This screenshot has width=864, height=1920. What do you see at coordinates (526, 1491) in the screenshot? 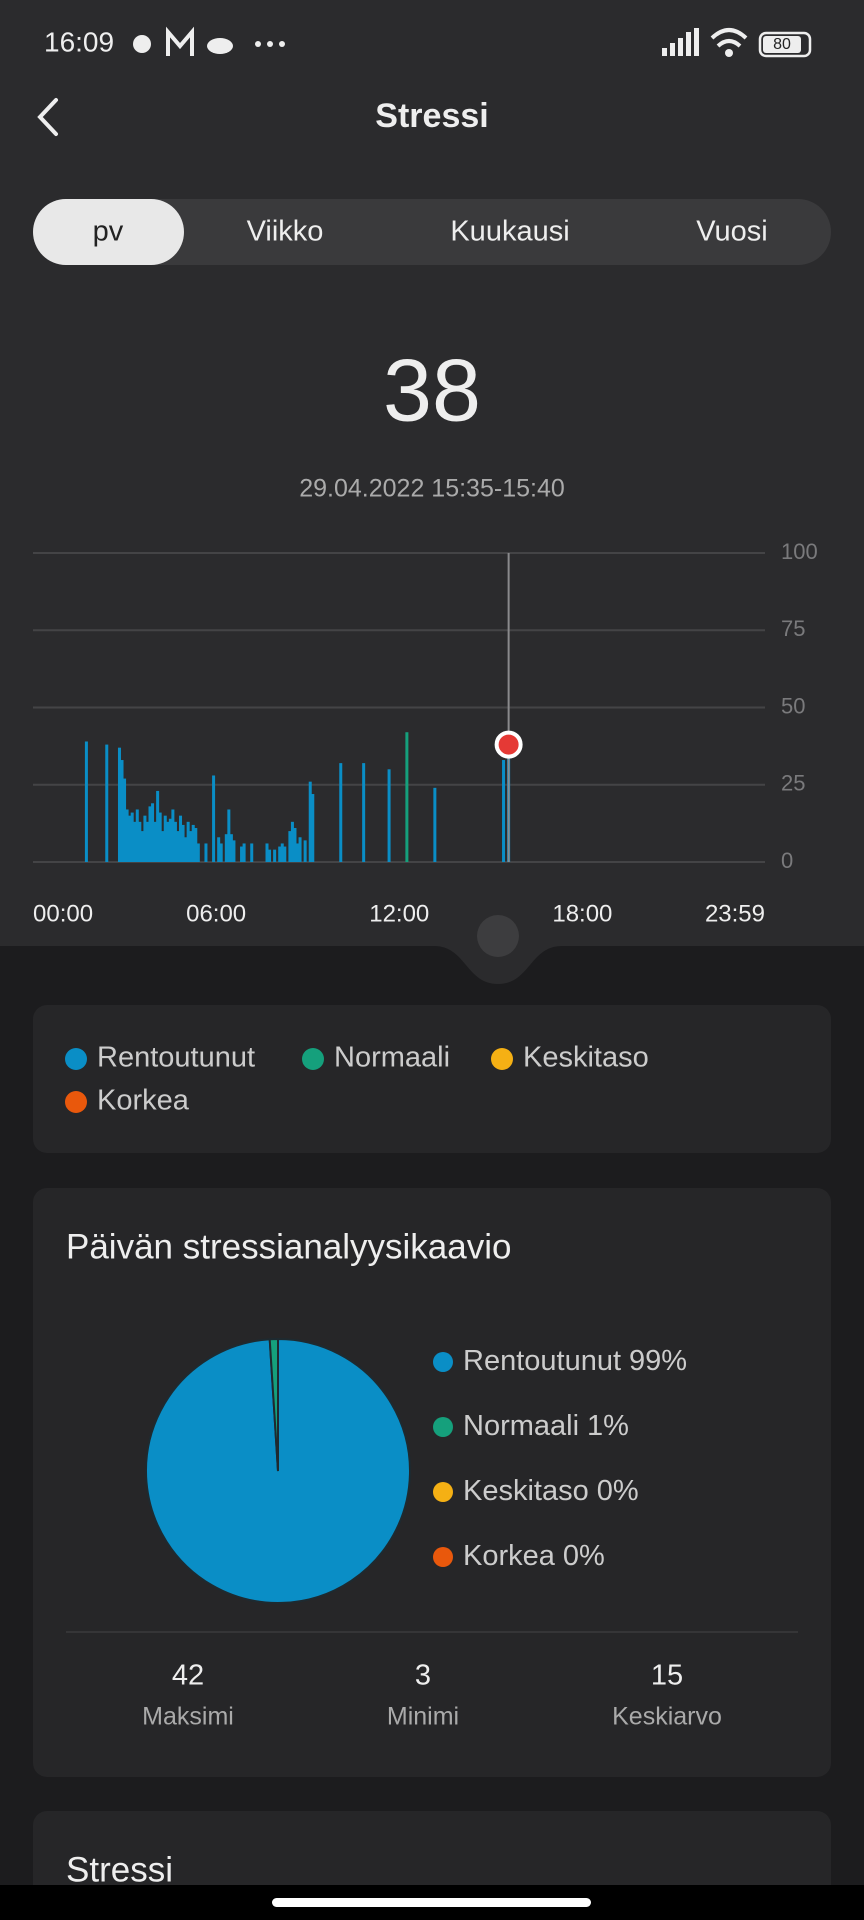
I see `category: Keskitaso` at bounding box center [526, 1491].